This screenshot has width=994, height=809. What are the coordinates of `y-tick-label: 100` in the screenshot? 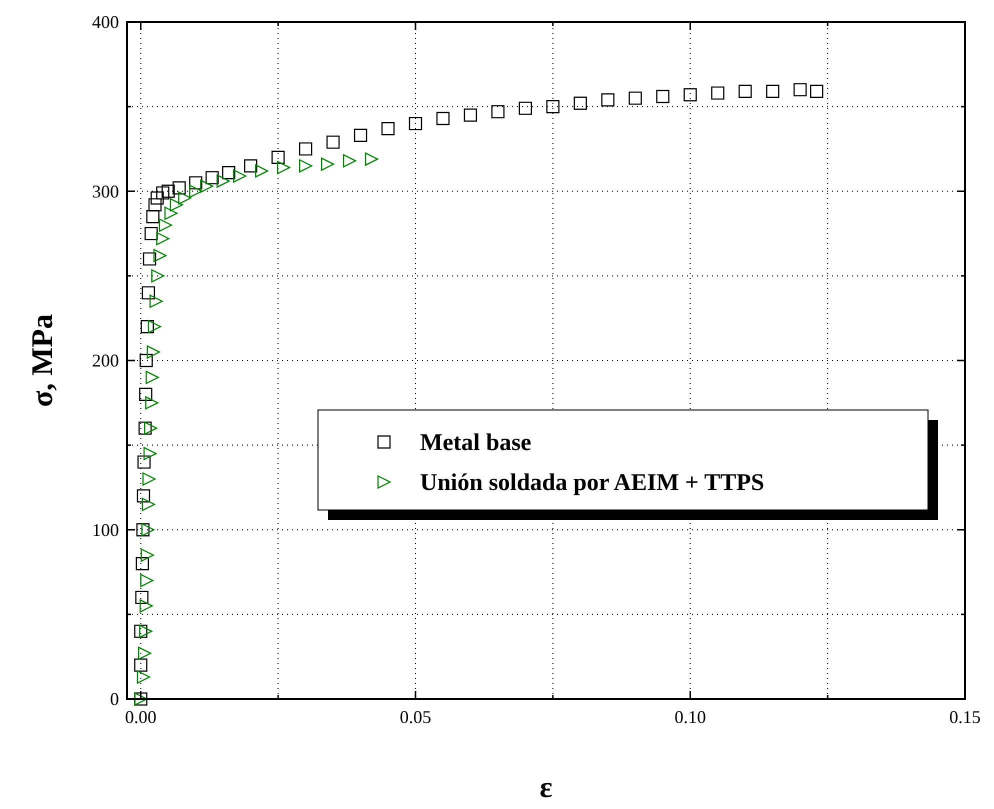 It's located at (105, 530).